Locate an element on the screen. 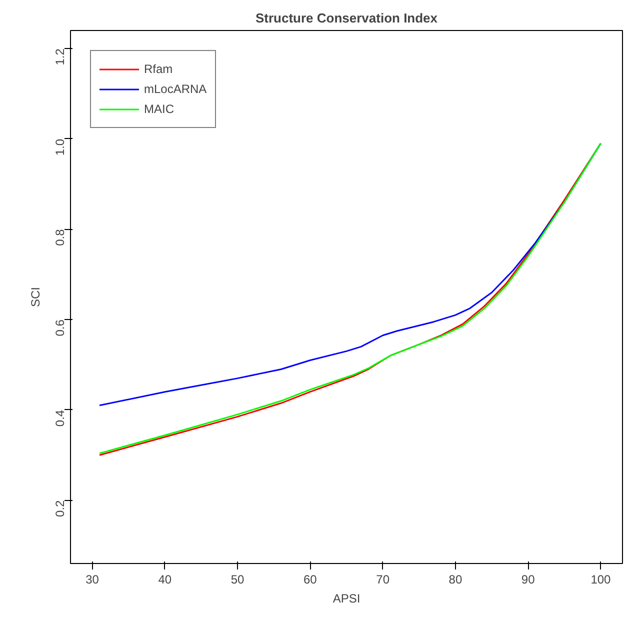  x-tick-label: 40 is located at coordinates (165, 579).